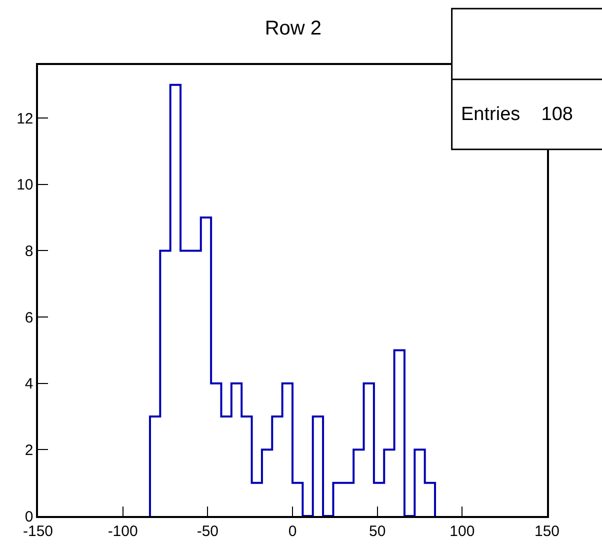  Describe the element at coordinates (207, 531) in the screenshot. I see `x-tick-label: -50` at that location.